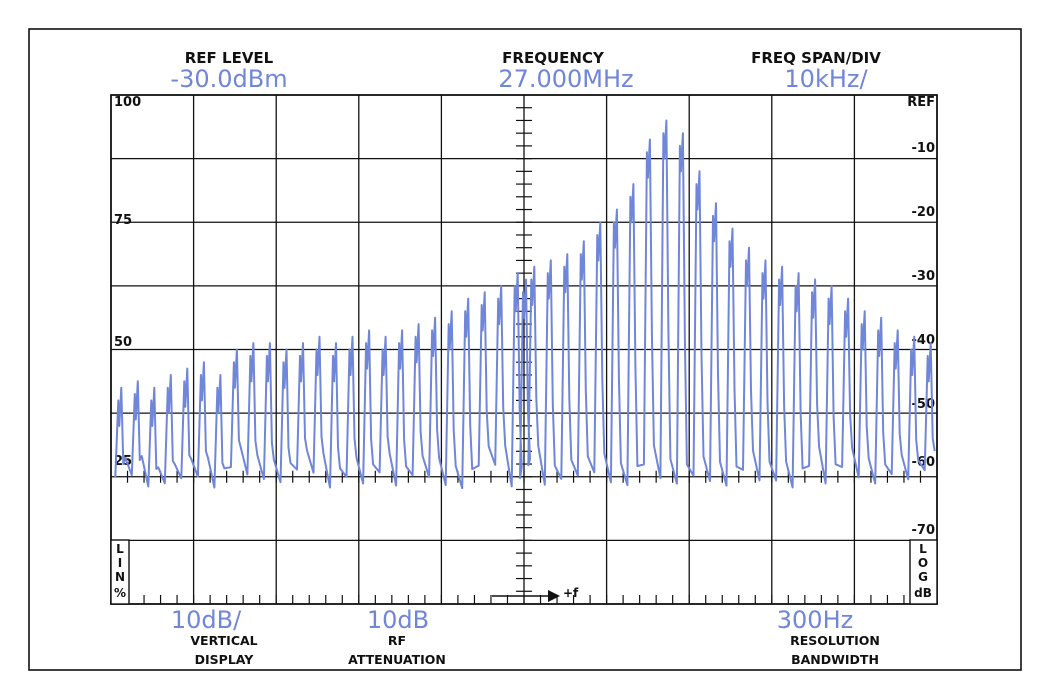 The height and width of the screenshot is (687, 1049). What do you see at coordinates (835, 640) in the screenshot?
I see `resolution-bandwidth-label: RESOLUTION` at bounding box center [835, 640].